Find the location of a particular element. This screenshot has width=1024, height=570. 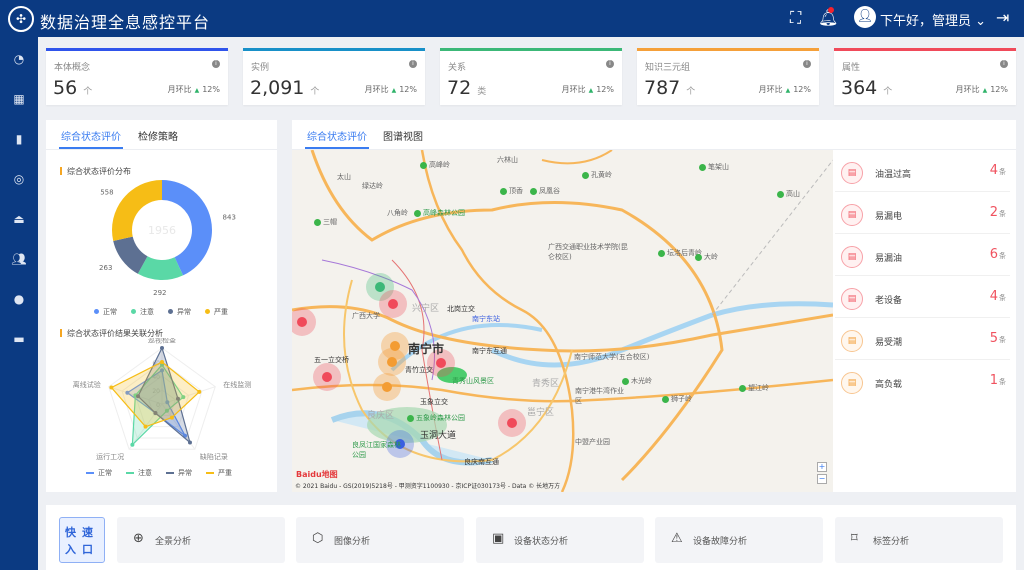

radar-series-正常 is located at coordinates (156, 403).